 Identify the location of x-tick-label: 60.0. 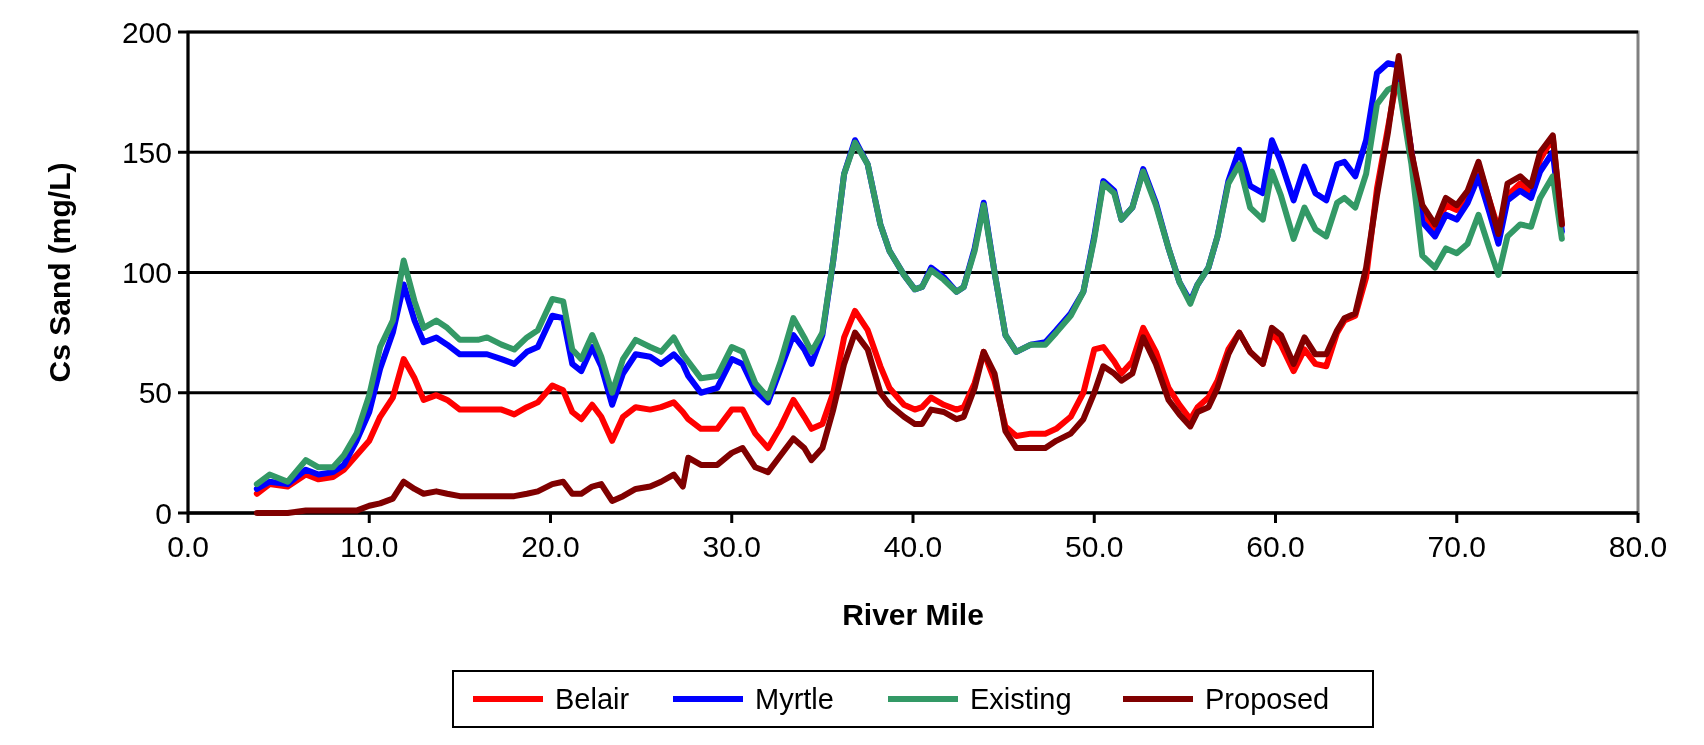
(1275, 546).